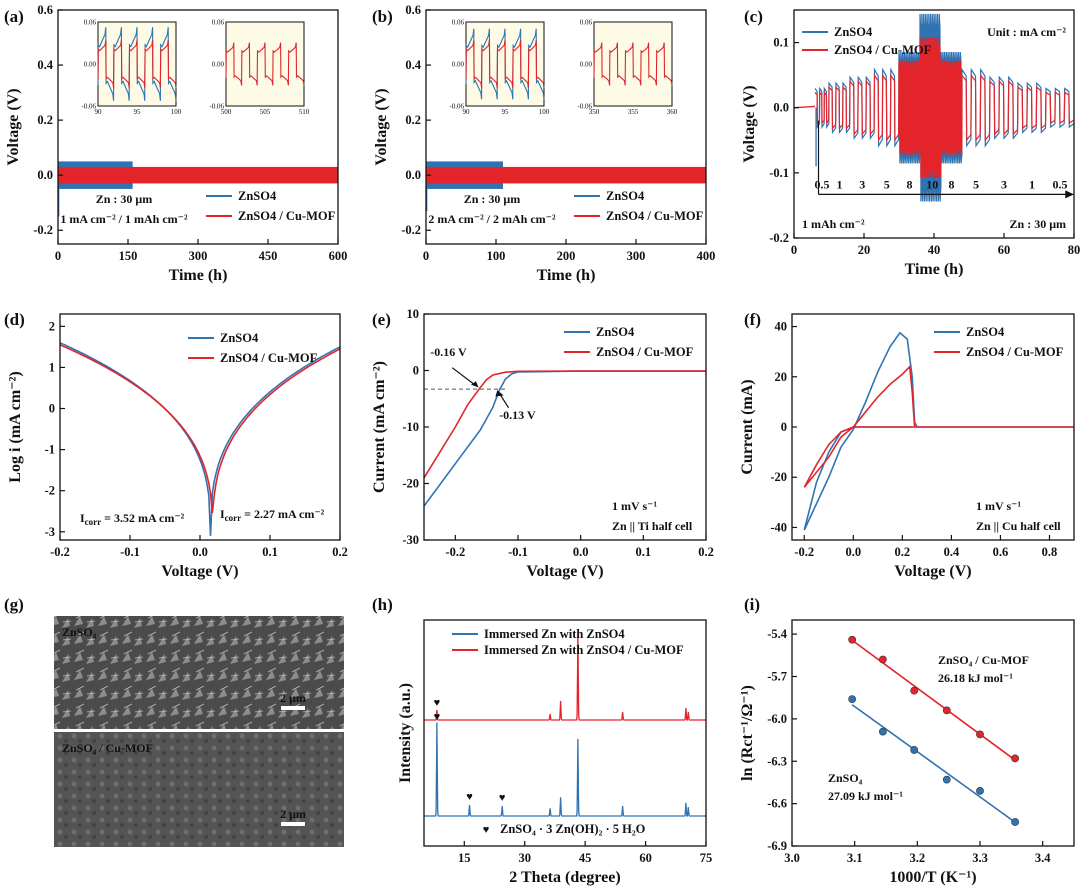 This screenshot has width=1080, height=890. I want to click on x-tick-label: 60, so click(645, 858).